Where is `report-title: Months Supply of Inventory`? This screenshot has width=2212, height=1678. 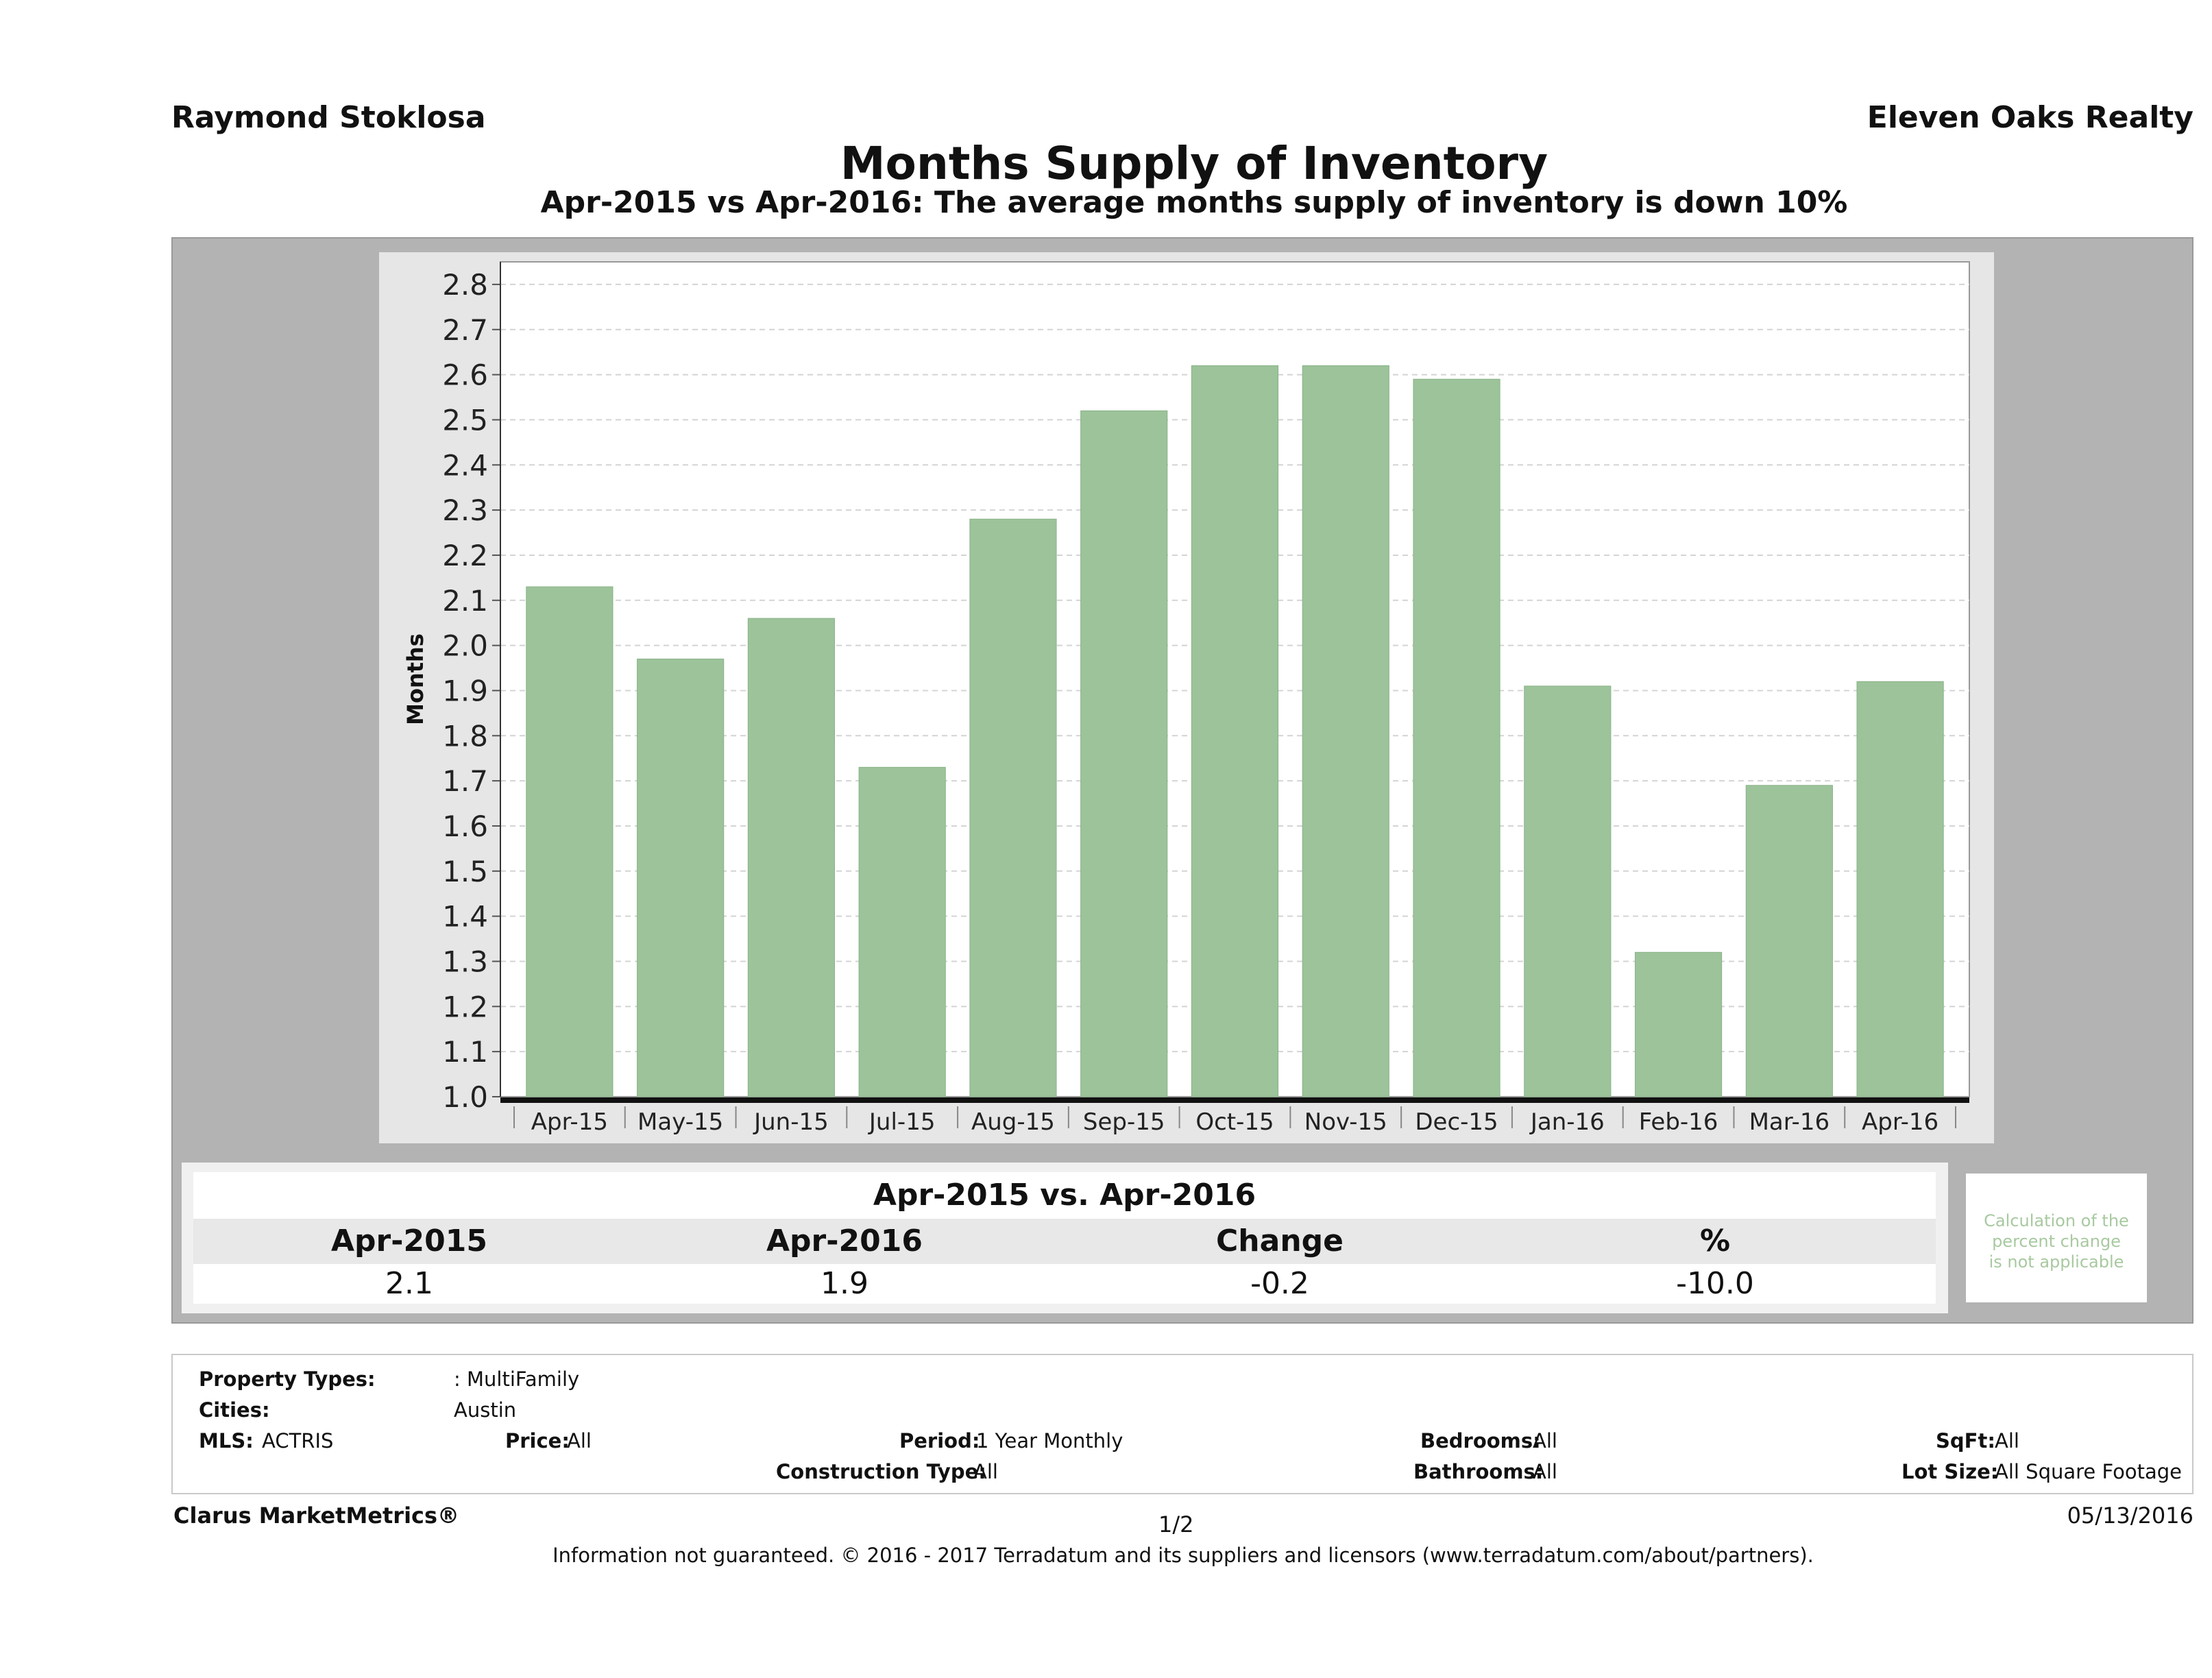 report-title: Months Supply of Inventory is located at coordinates (1194, 163).